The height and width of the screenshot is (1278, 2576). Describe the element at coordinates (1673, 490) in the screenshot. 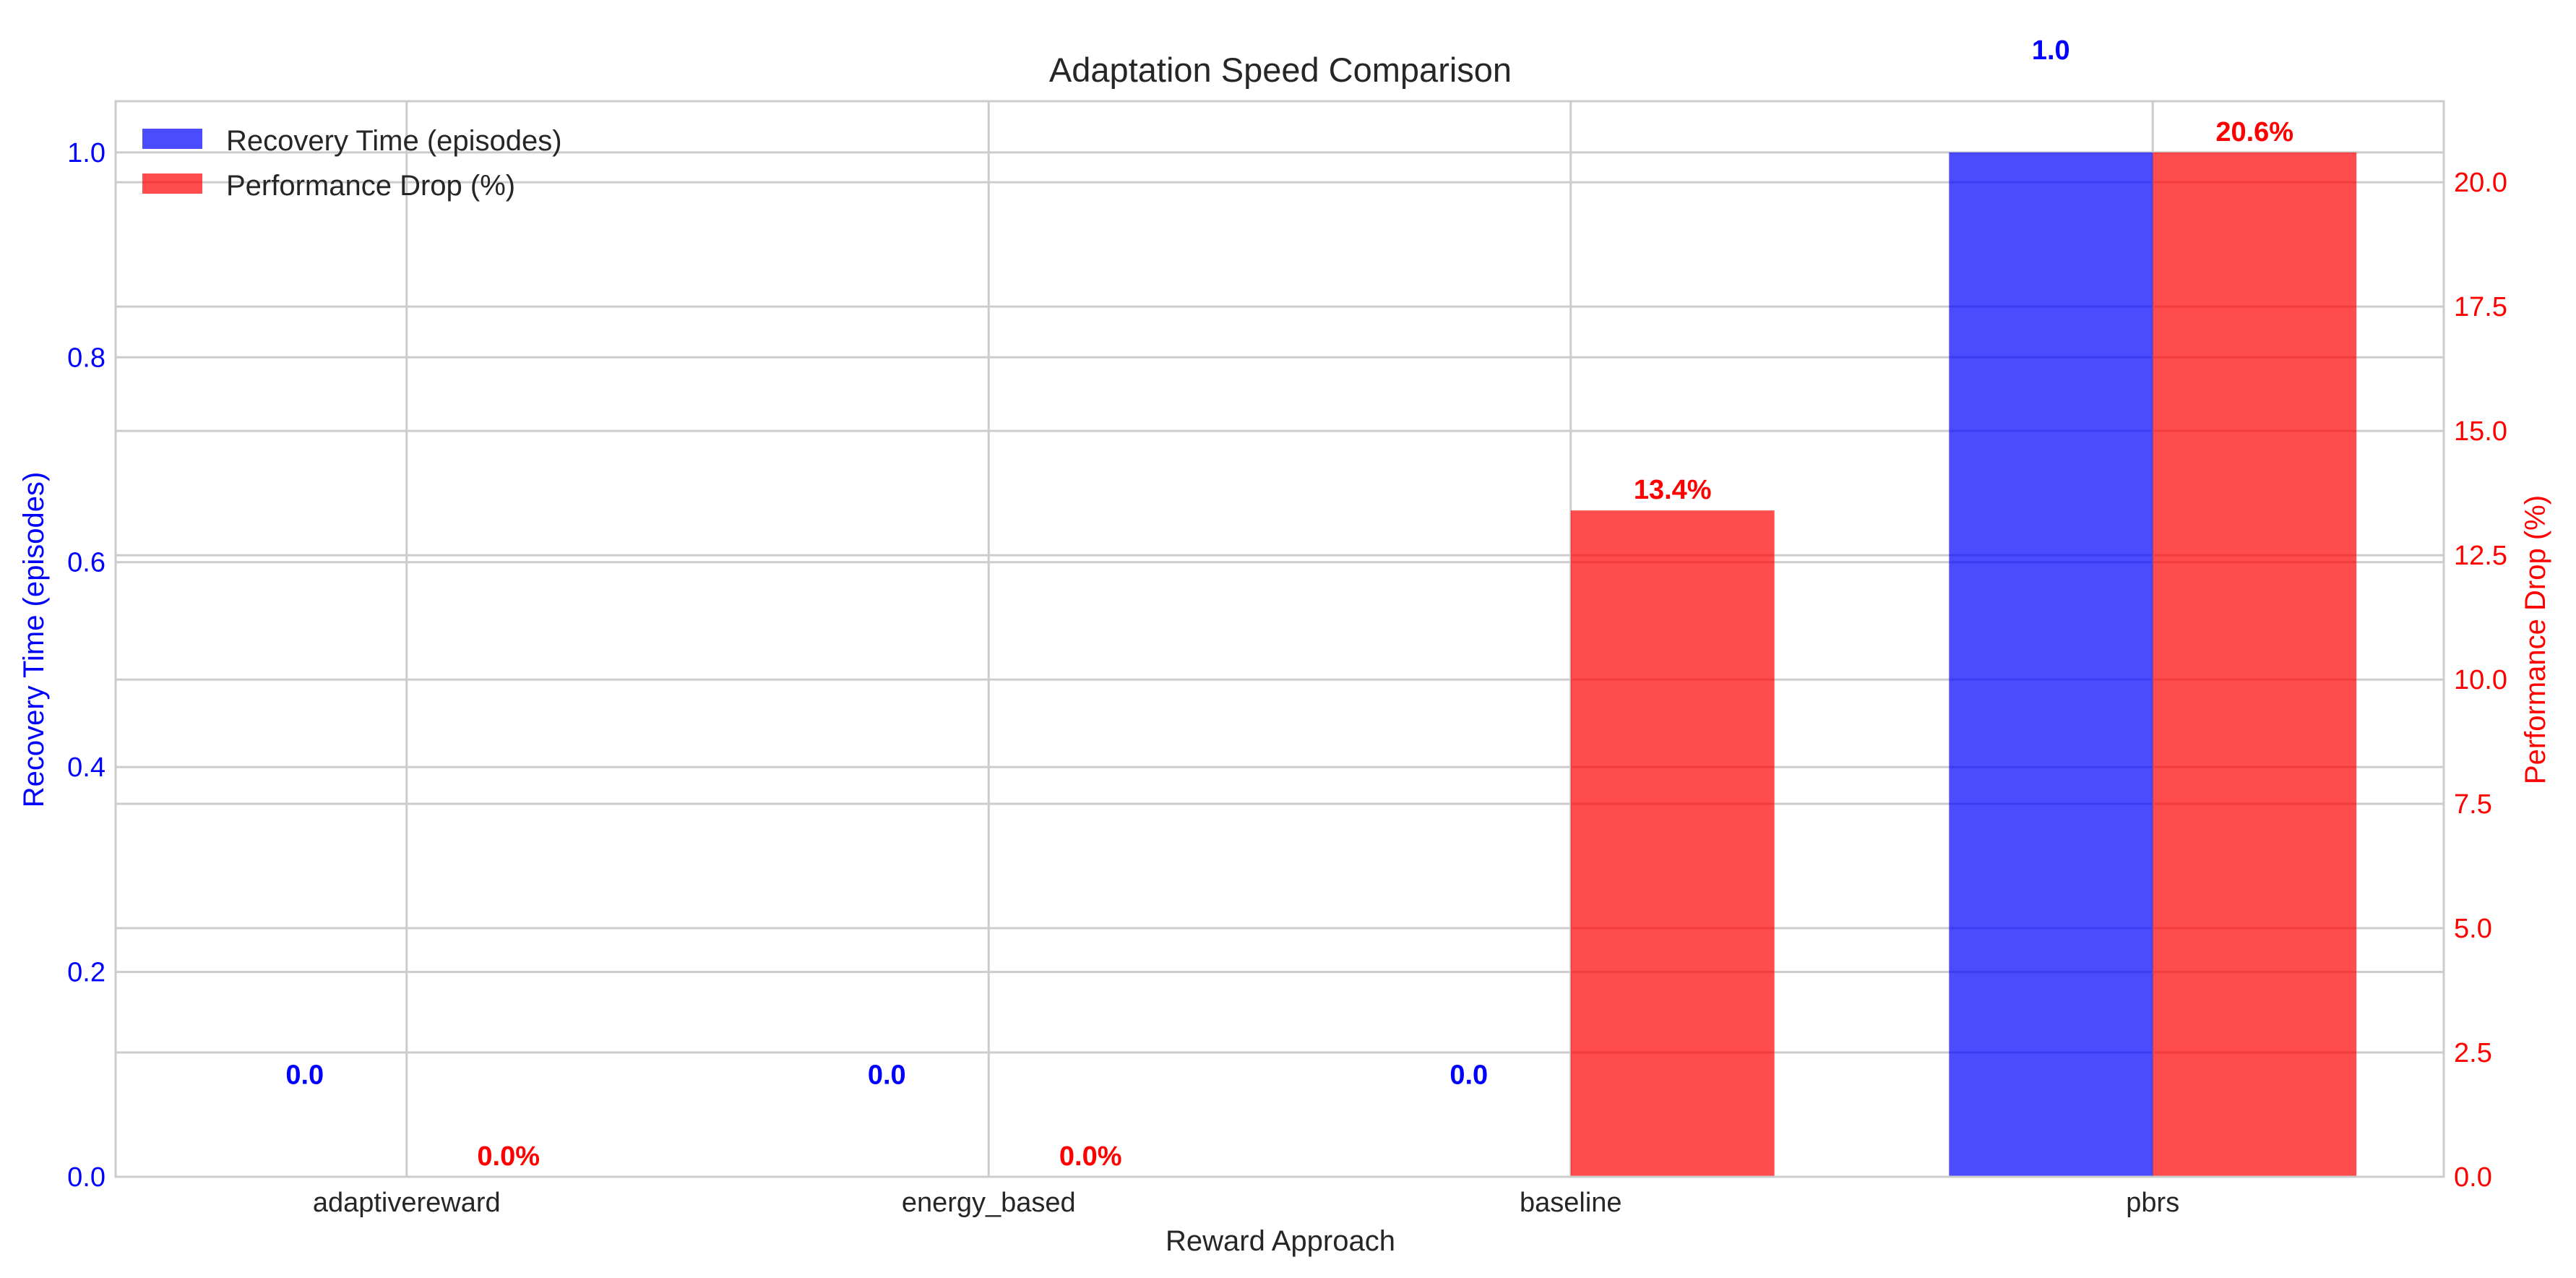

I see `data-label-performance-drop-baseline: 13.4%` at that location.